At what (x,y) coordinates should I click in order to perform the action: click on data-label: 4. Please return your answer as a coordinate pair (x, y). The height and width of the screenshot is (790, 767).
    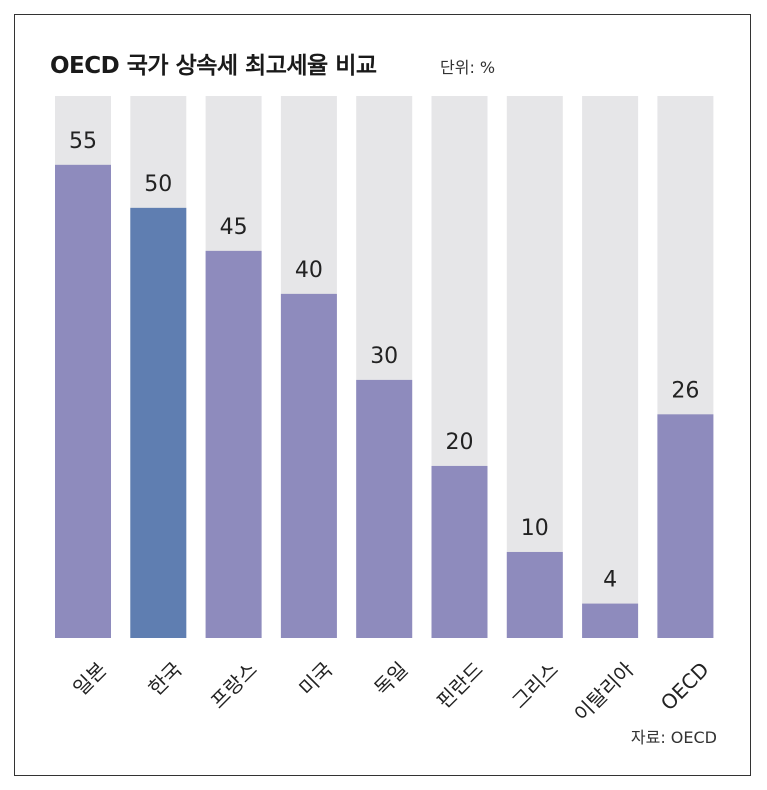
    Looking at the image, I should click on (610, 580).